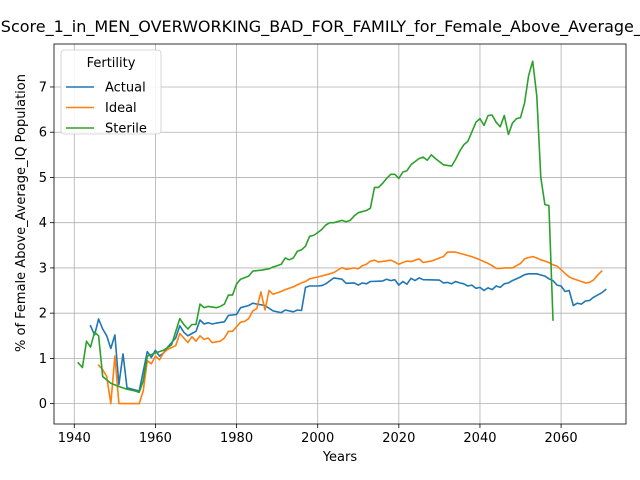 Image resolution: width=640 pixels, height=480 pixels. Describe the element at coordinates (43, 223) in the screenshot. I see `y-tick-label: 4` at that location.